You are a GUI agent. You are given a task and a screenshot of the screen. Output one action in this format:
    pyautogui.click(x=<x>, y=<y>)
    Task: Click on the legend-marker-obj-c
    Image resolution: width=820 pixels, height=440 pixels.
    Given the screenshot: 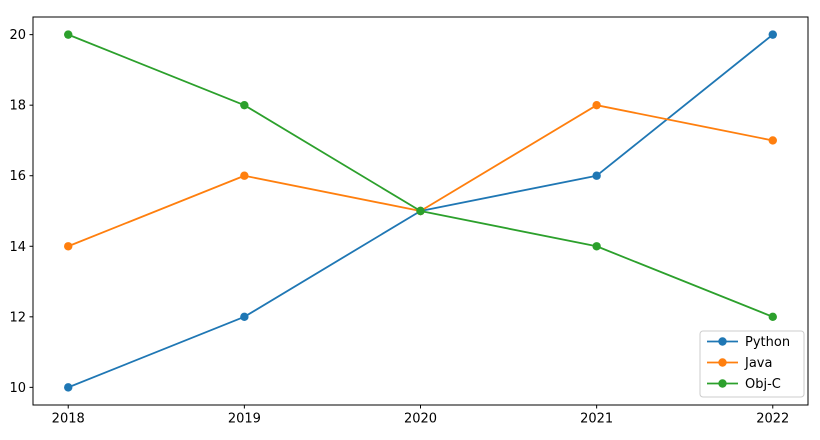 What is the action you would take?
    pyautogui.click(x=722, y=383)
    